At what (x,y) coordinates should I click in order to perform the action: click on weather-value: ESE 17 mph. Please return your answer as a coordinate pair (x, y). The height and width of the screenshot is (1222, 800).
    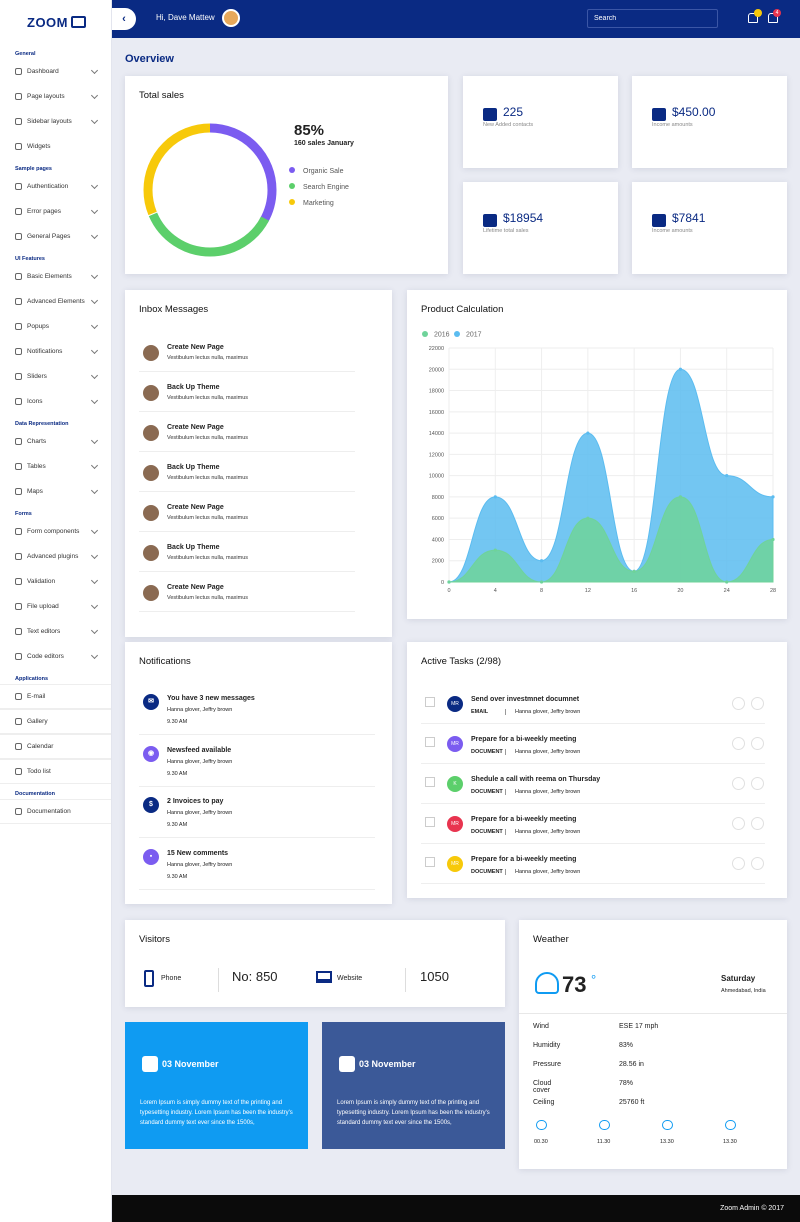
    Looking at the image, I should click on (639, 1026).